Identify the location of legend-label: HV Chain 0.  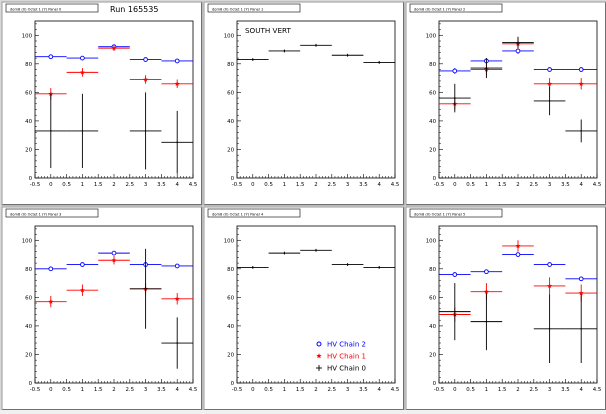
(346, 369).